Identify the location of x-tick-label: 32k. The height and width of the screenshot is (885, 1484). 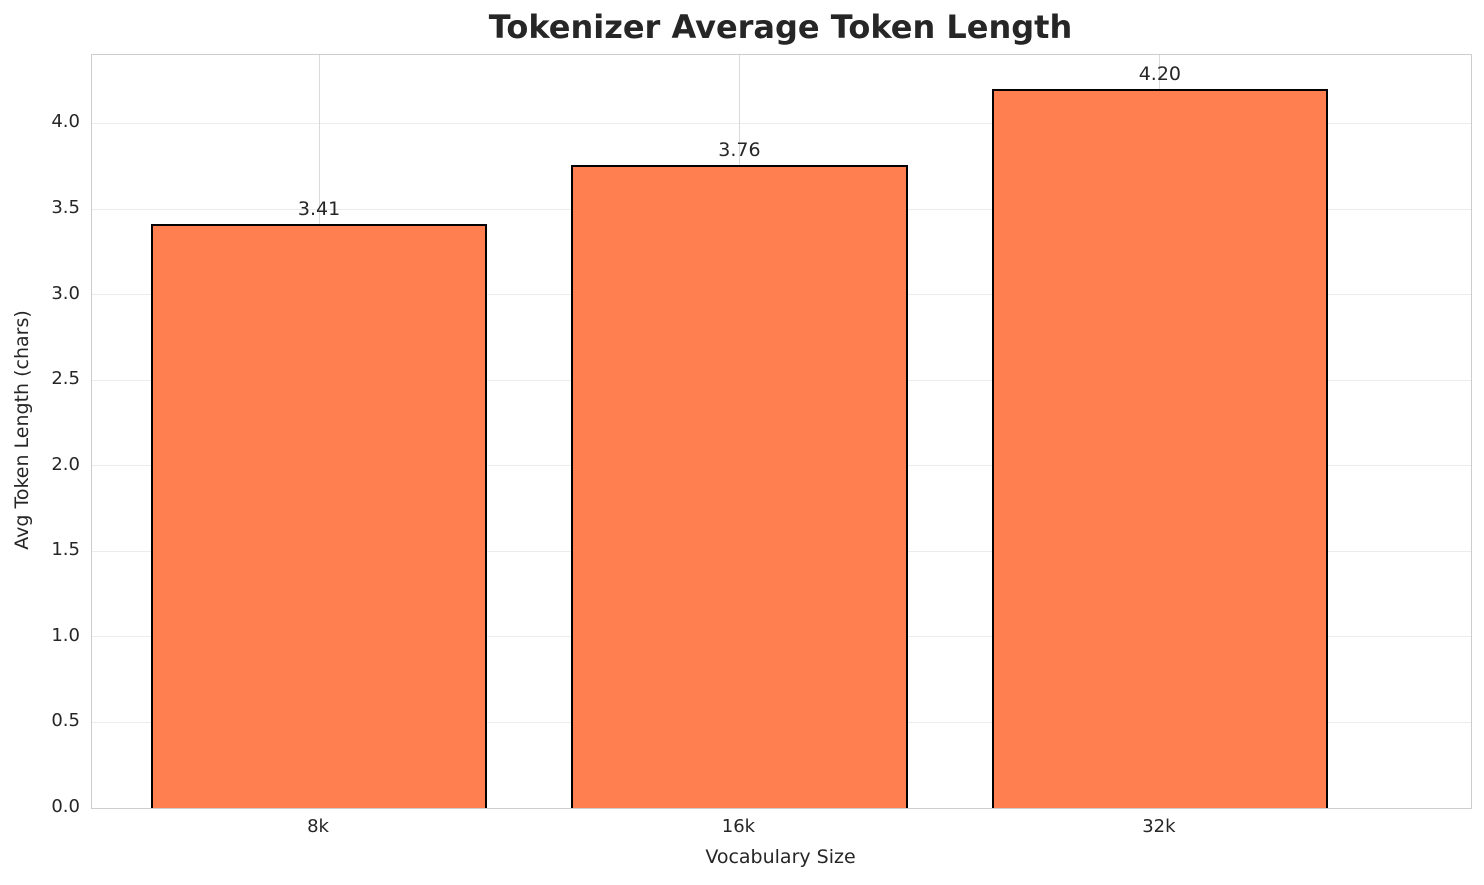
(1159, 826).